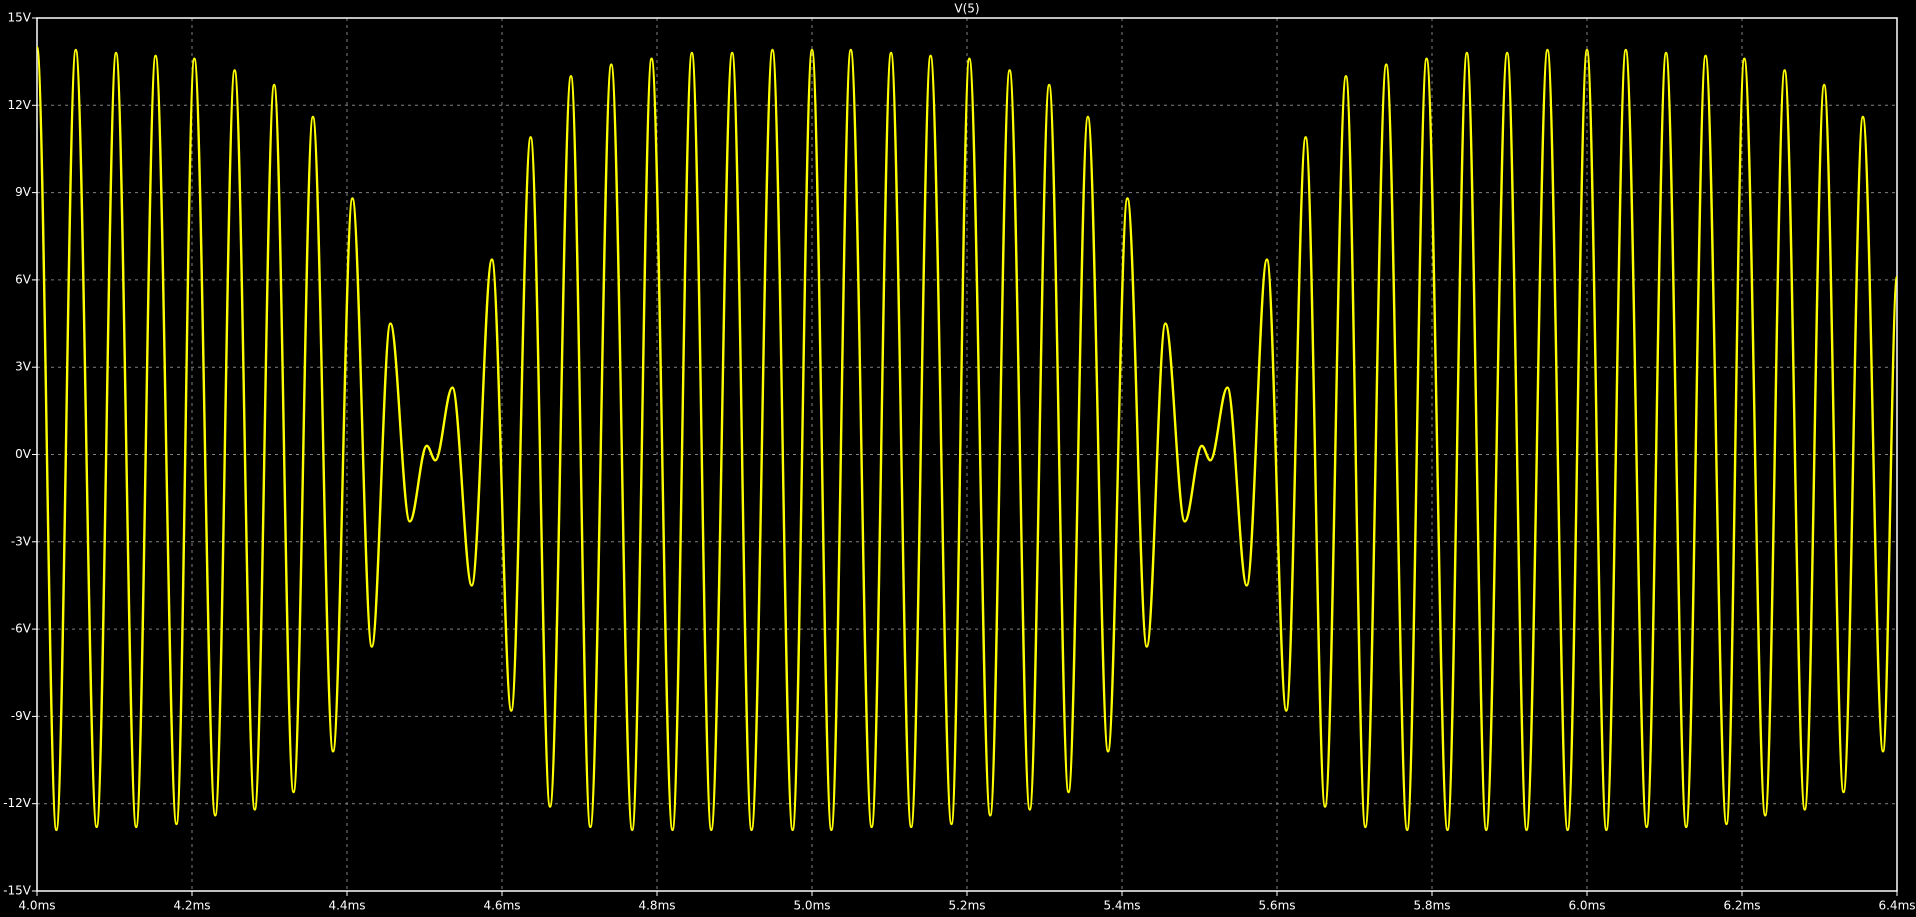 The width and height of the screenshot is (1916, 917). Describe the element at coordinates (23, 192) in the screenshot. I see `y-tick-label: 9V` at that location.